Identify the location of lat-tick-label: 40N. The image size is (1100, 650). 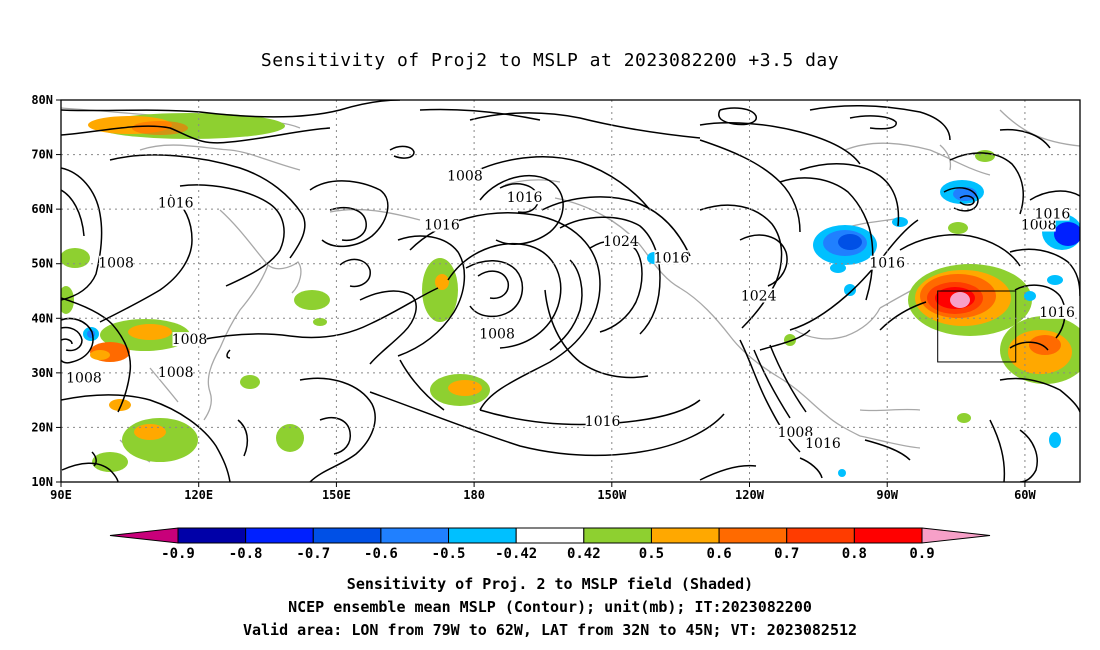
(42, 318).